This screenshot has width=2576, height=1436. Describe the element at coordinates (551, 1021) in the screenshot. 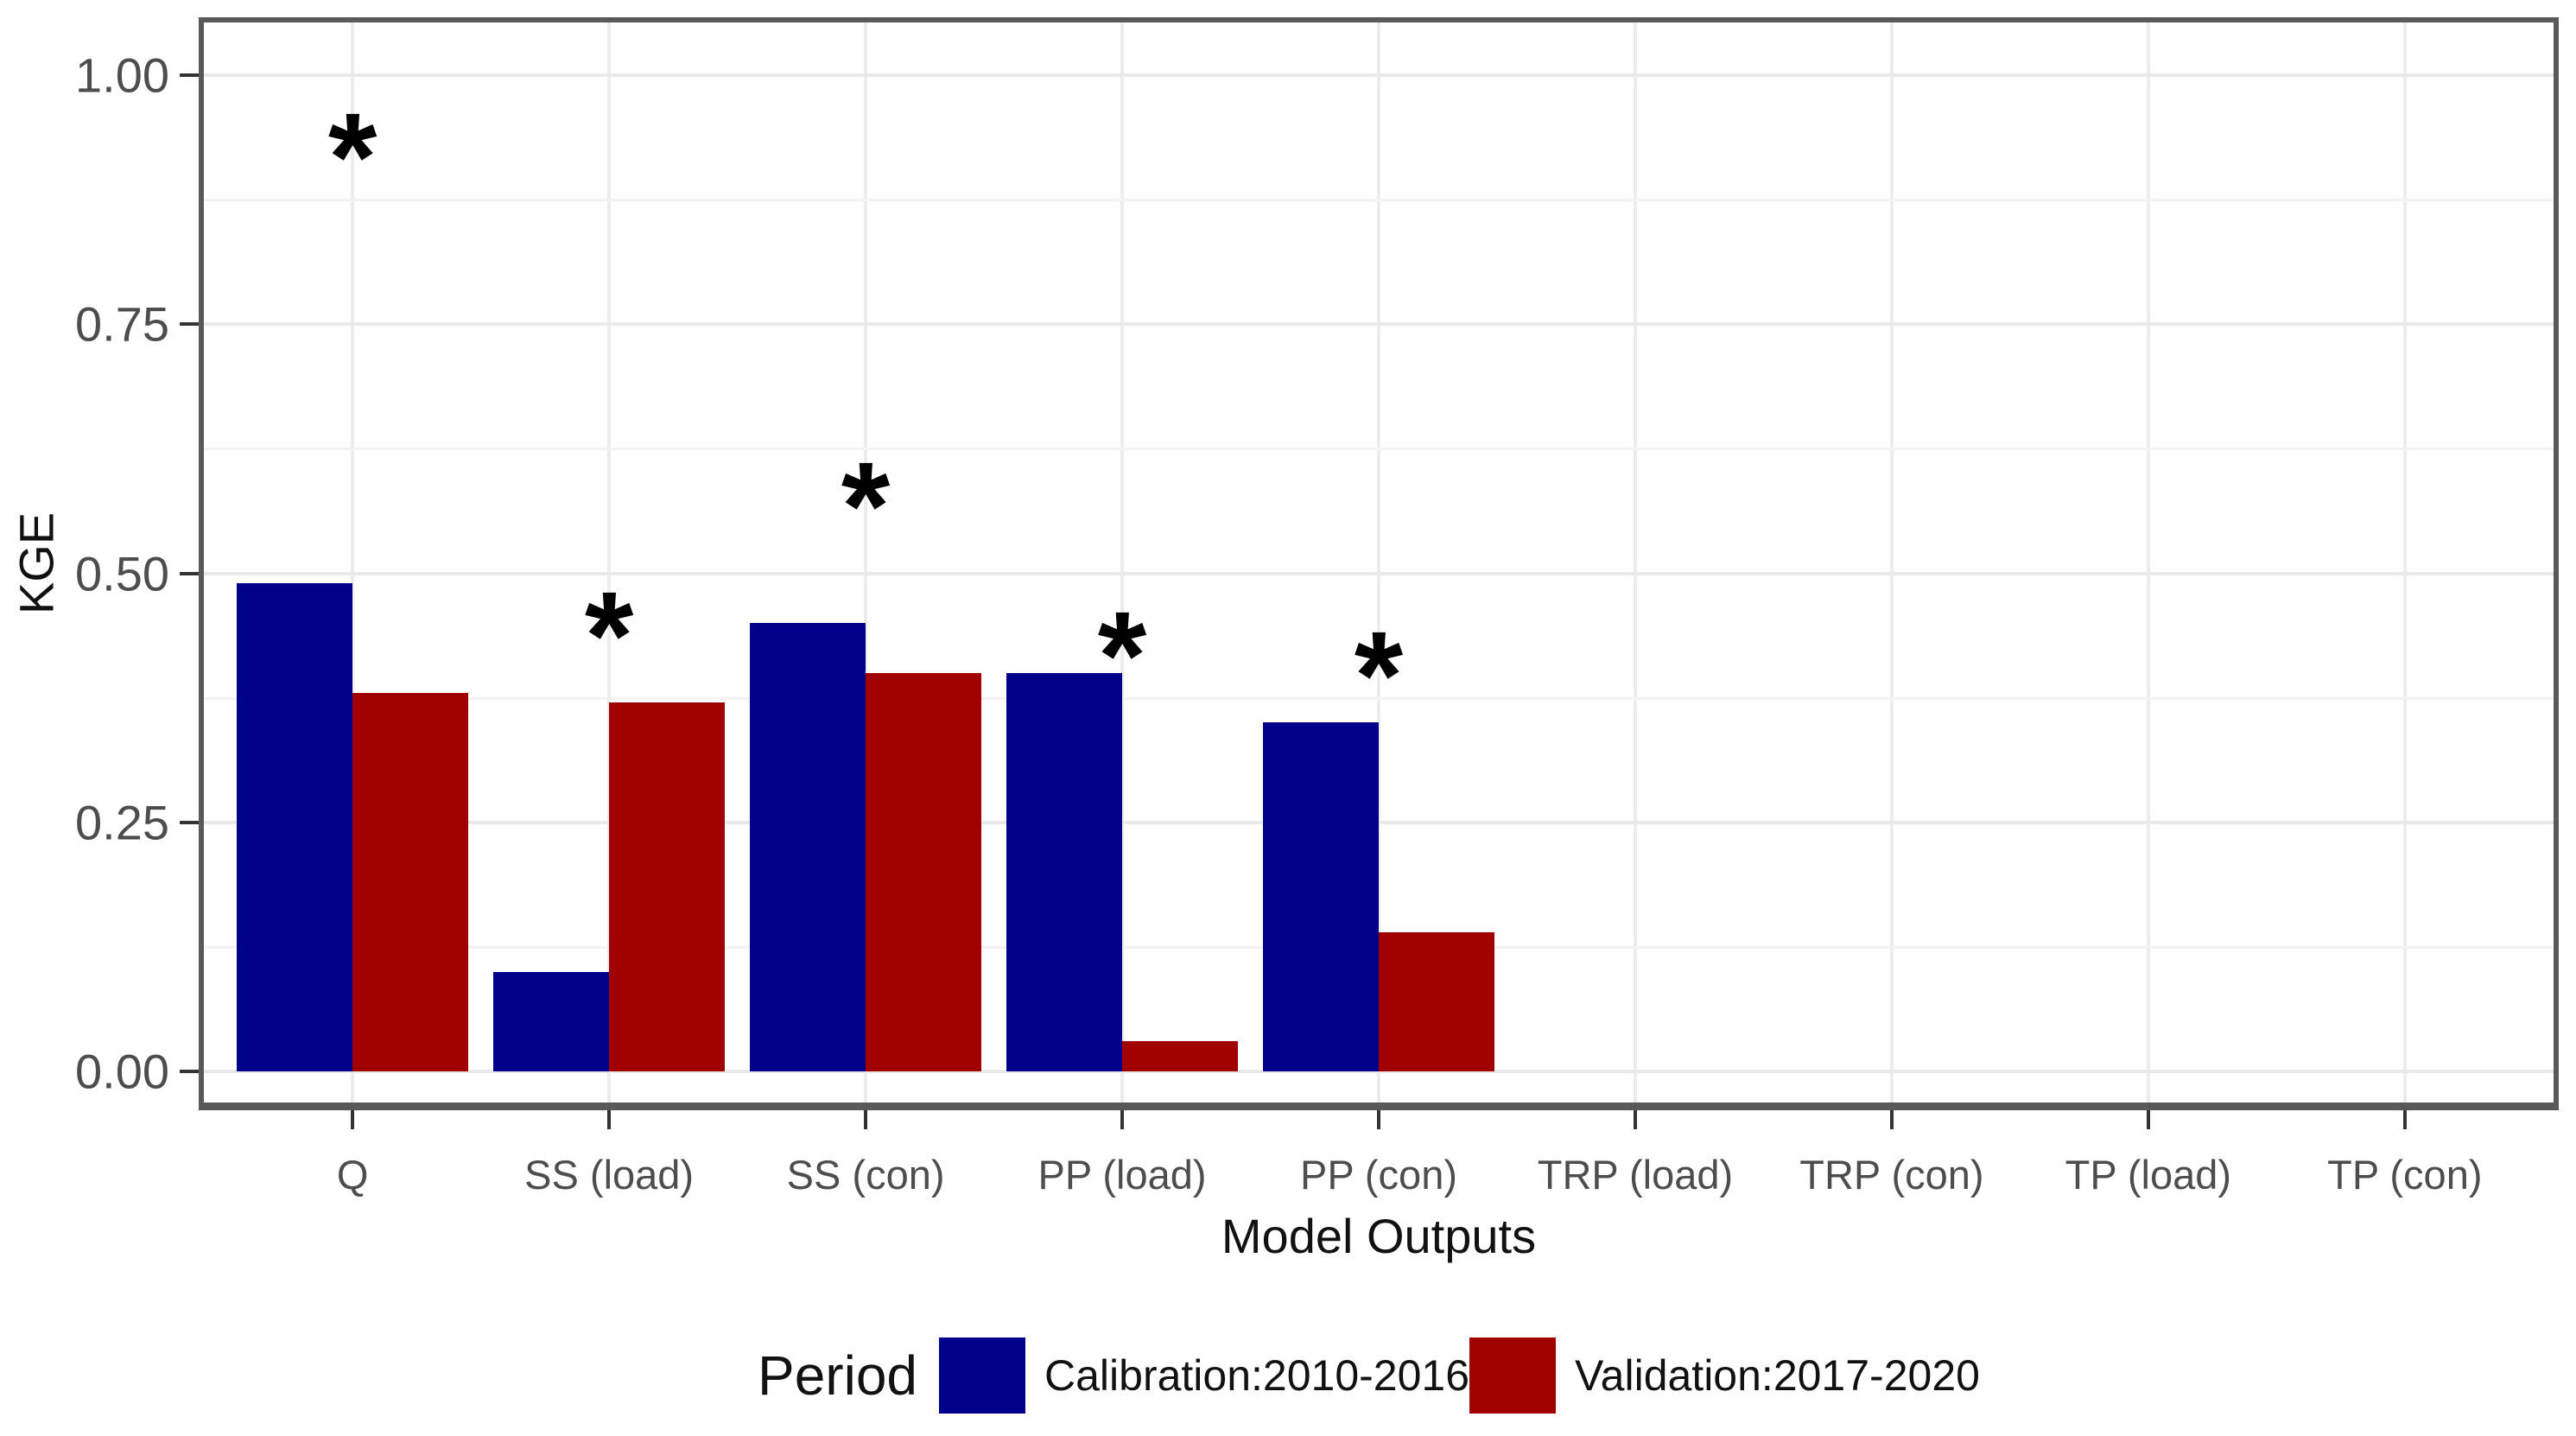

I see `bar-calibration-ss-load` at that location.